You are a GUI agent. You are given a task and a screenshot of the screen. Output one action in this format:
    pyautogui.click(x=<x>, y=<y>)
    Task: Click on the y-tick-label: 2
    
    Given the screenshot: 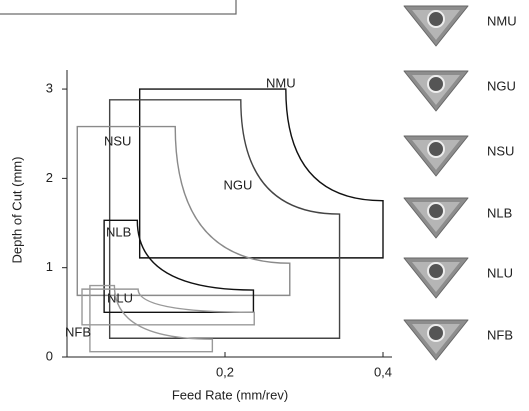 What is the action you would take?
    pyautogui.click(x=49, y=177)
    